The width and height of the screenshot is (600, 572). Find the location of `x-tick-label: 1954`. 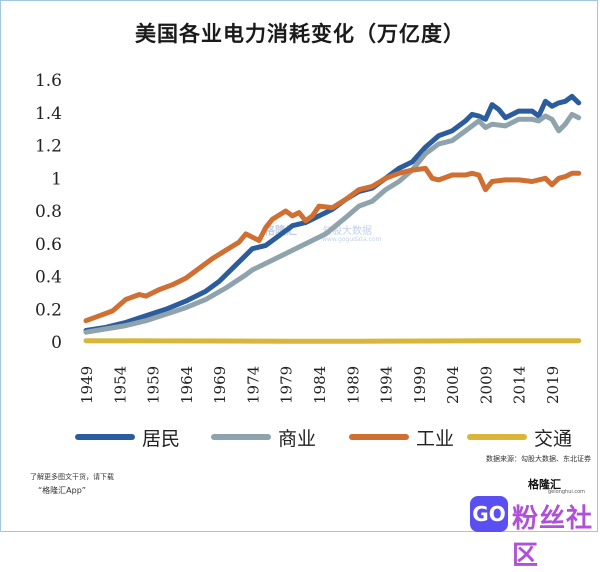

x-tick-label: 1954 is located at coordinates (120, 385).